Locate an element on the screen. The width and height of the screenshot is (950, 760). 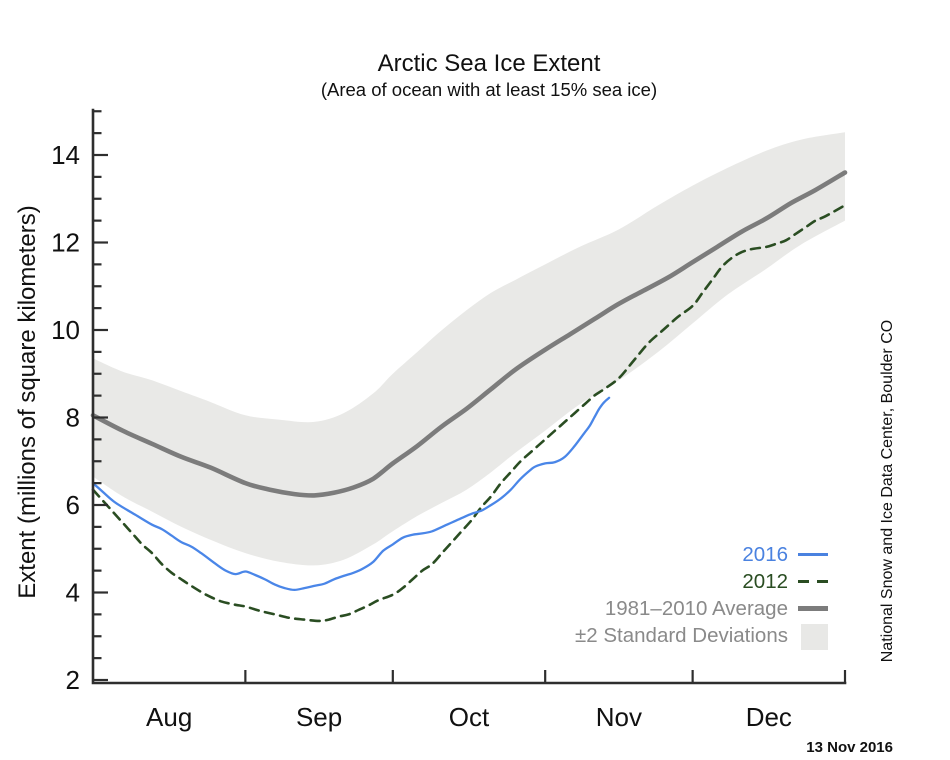
legend-item-stddev: ±2 Standard Deviations is located at coordinates (629, 636).